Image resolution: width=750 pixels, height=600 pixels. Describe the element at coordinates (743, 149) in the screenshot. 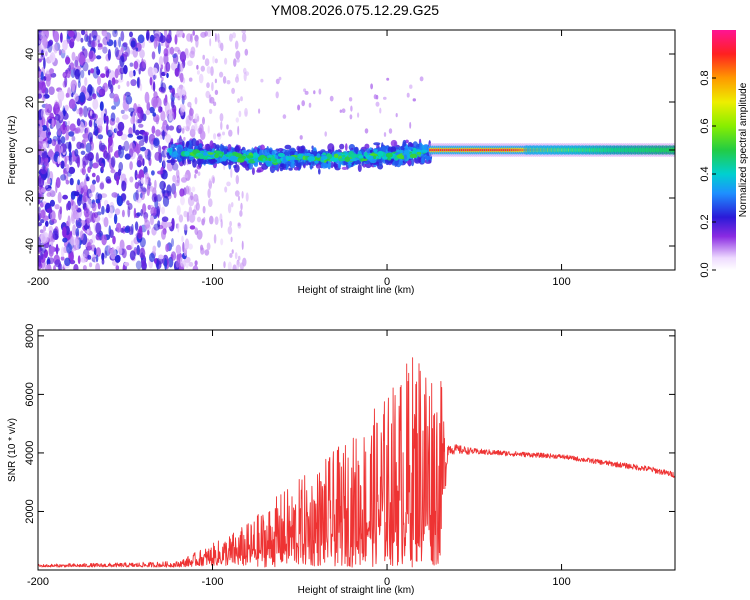

I see `colorbar-label: Normalized spectral amplitude` at that location.